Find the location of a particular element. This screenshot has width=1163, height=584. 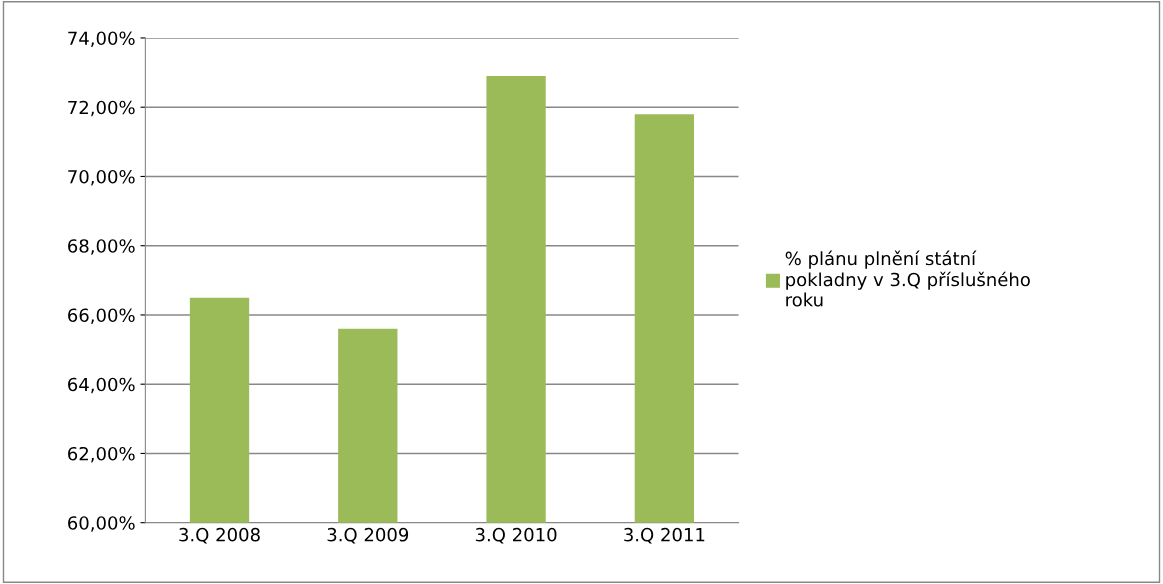

x-tick-label: 3.Q 2009 is located at coordinates (368, 535).